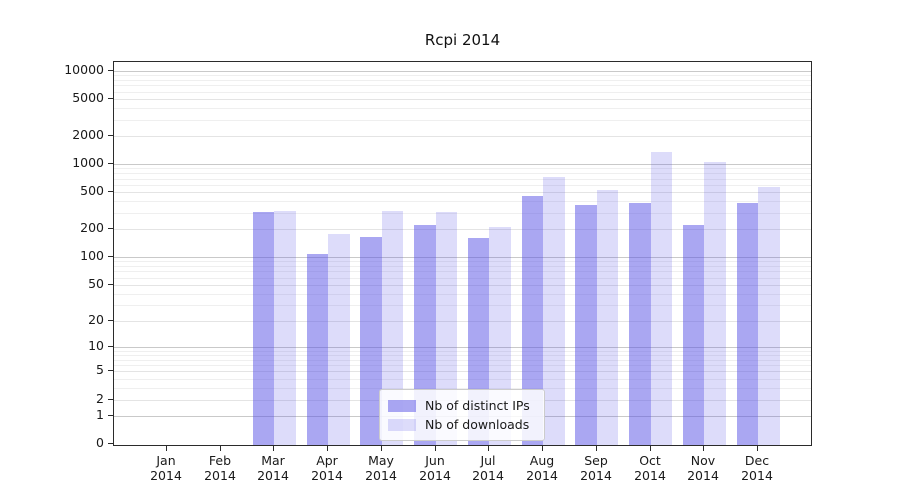 The height and width of the screenshot is (500, 900). Describe the element at coordinates (220, 468) in the screenshot. I see `x-tick-label: Feb 2014` at that location.